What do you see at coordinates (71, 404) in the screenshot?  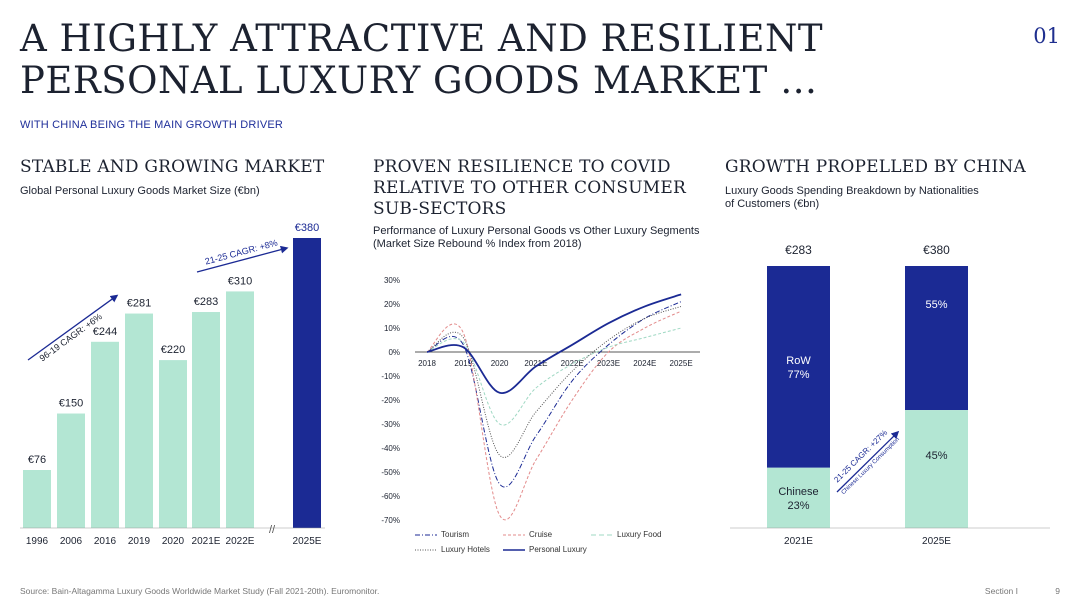 I see `bar-value-label-2006: €150` at bounding box center [71, 404].